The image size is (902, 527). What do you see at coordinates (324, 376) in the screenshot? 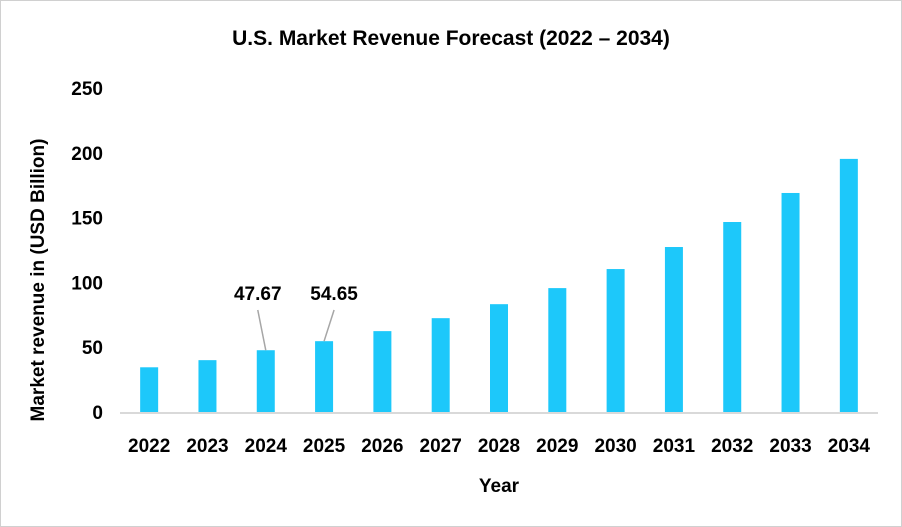
I see `bar-2025` at bounding box center [324, 376].